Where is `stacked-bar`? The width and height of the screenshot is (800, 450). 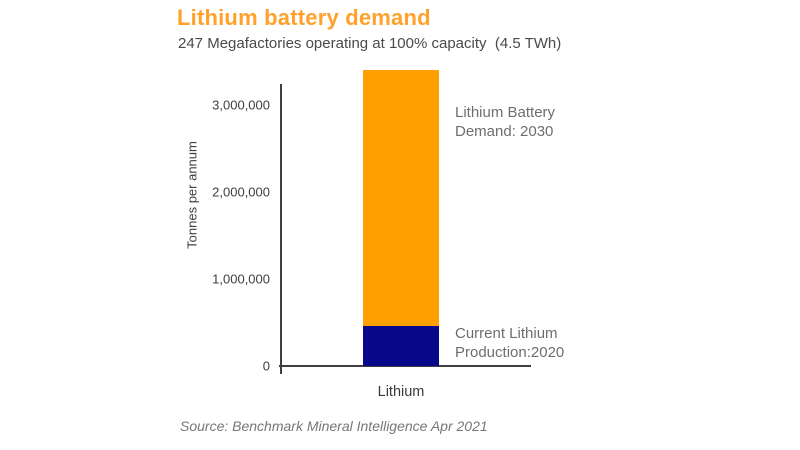
stacked-bar is located at coordinates (401, 218).